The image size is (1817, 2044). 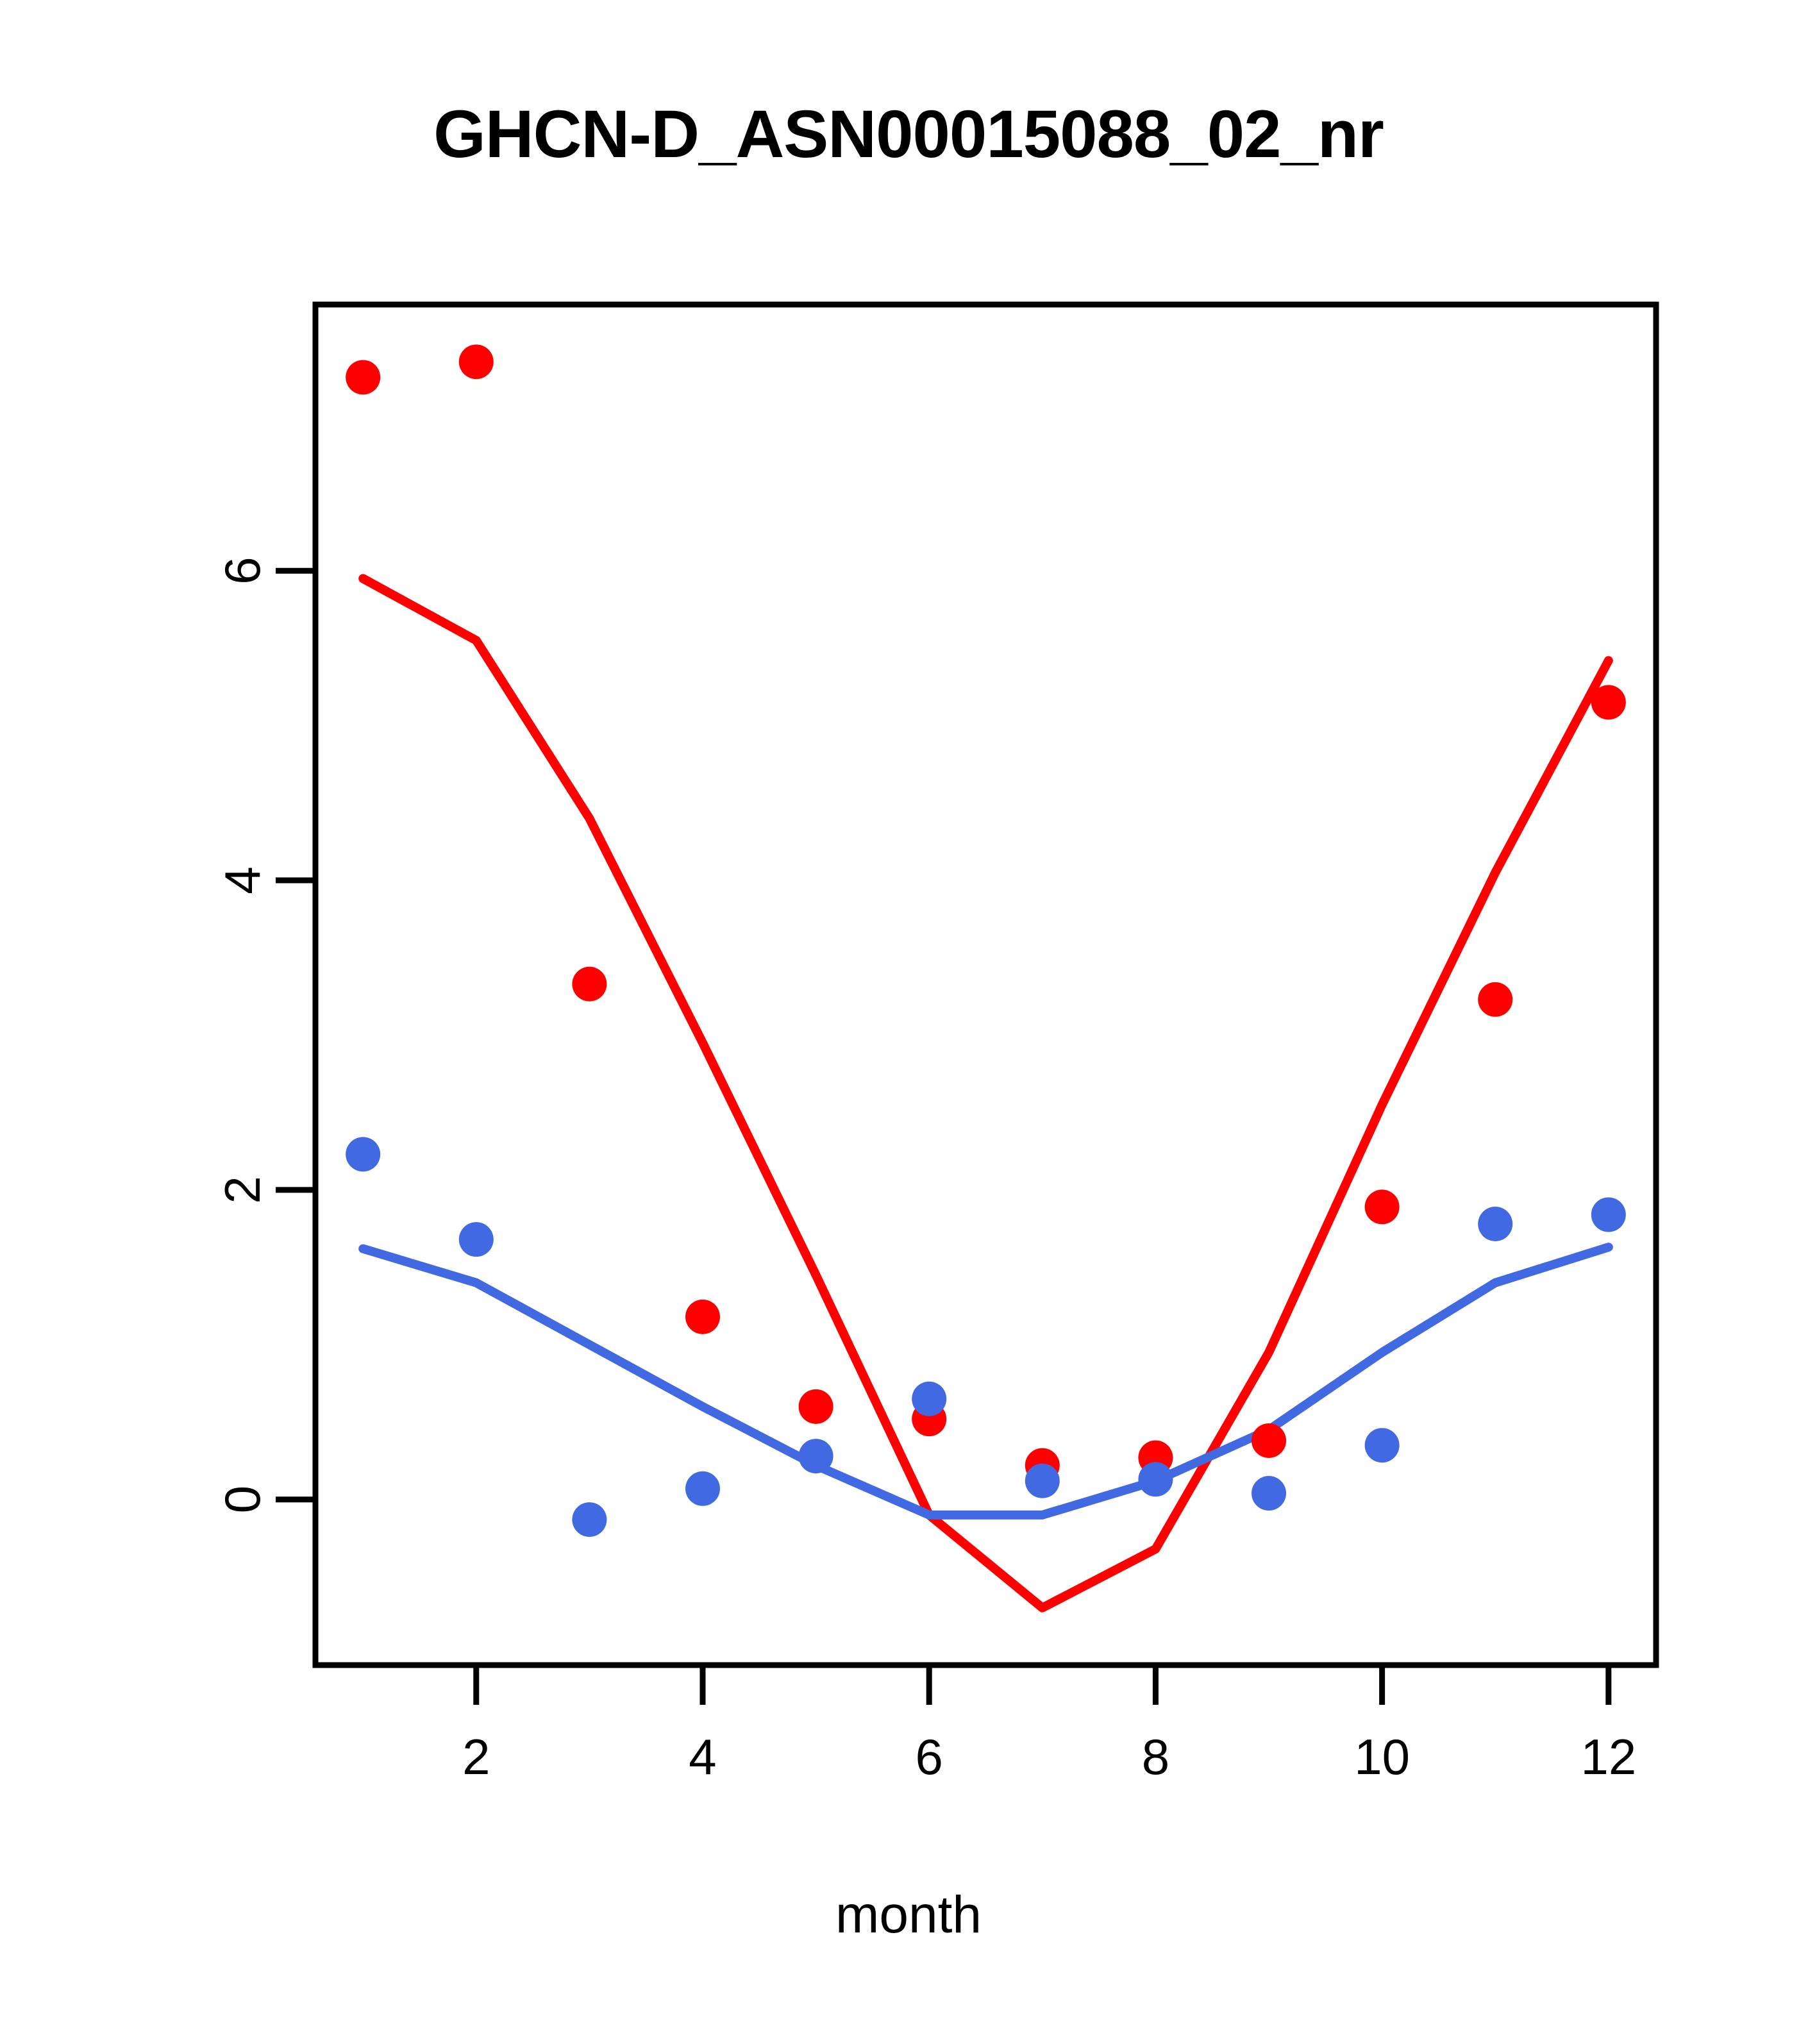 I want to click on y-tick-label: 4, so click(x=243, y=880).